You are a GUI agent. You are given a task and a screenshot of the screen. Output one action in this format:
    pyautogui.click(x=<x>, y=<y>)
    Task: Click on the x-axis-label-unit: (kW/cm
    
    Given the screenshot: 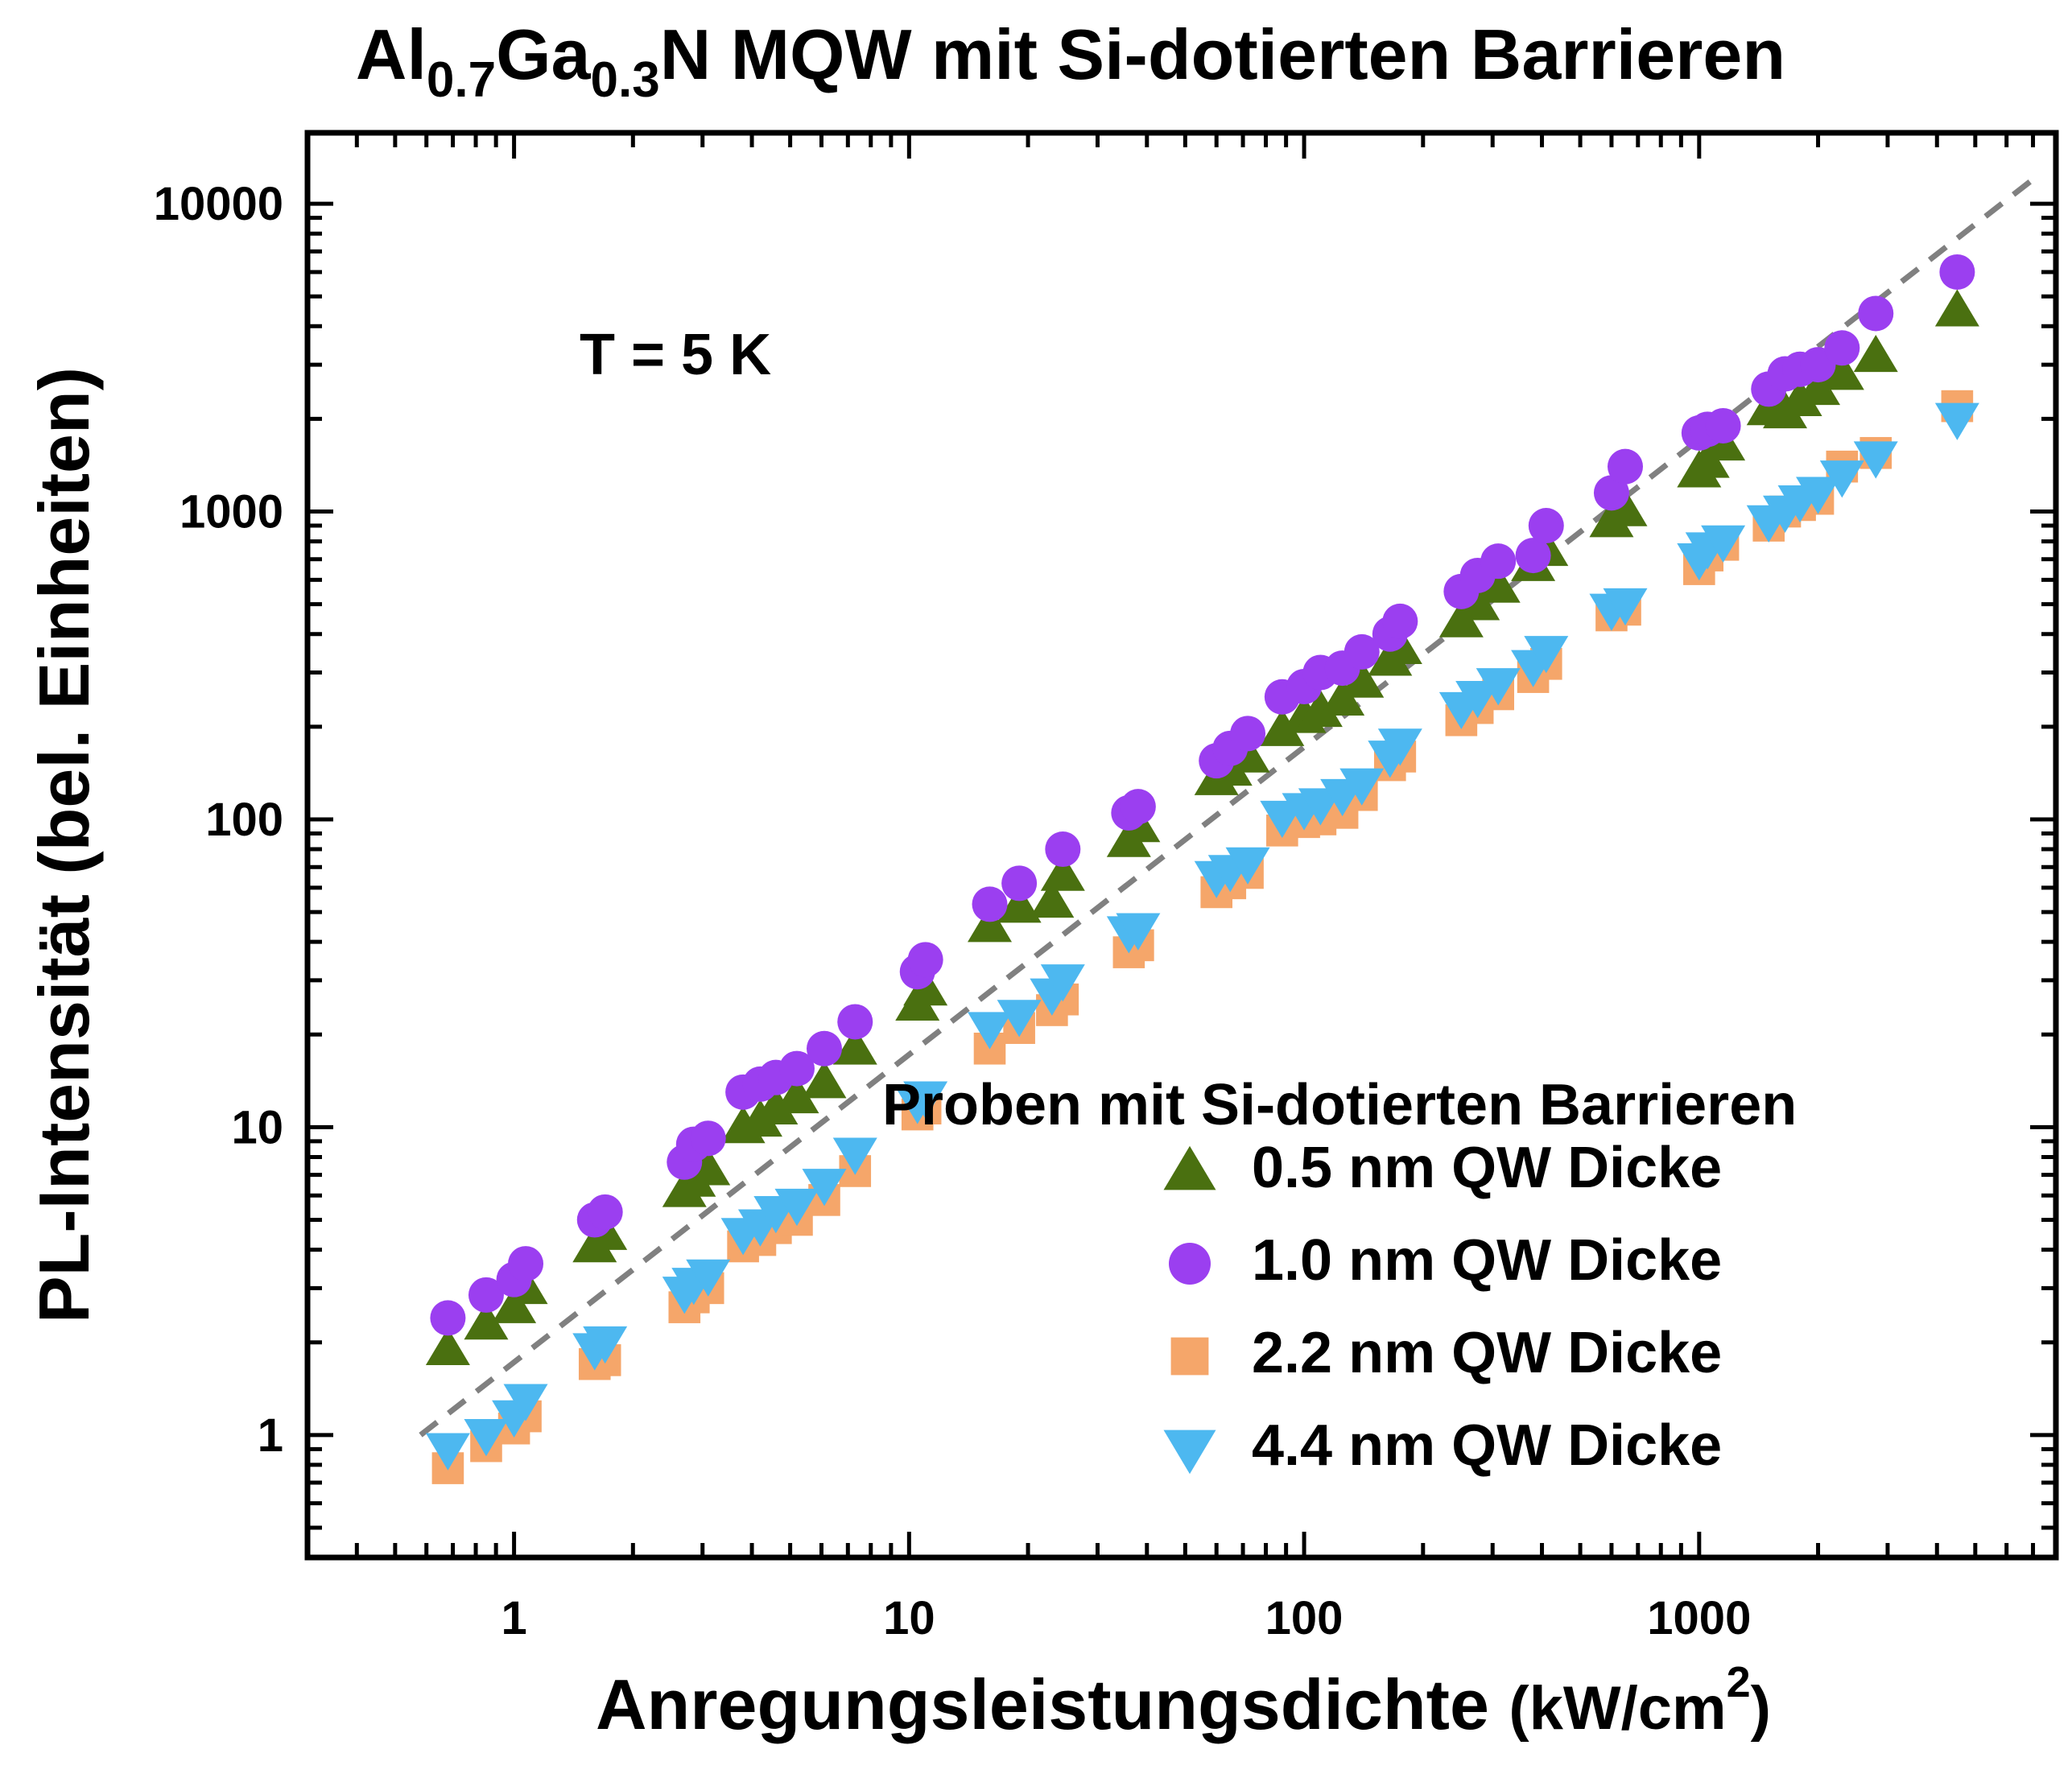 What is the action you would take?
    pyautogui.click(x=1617, y=1708)
    